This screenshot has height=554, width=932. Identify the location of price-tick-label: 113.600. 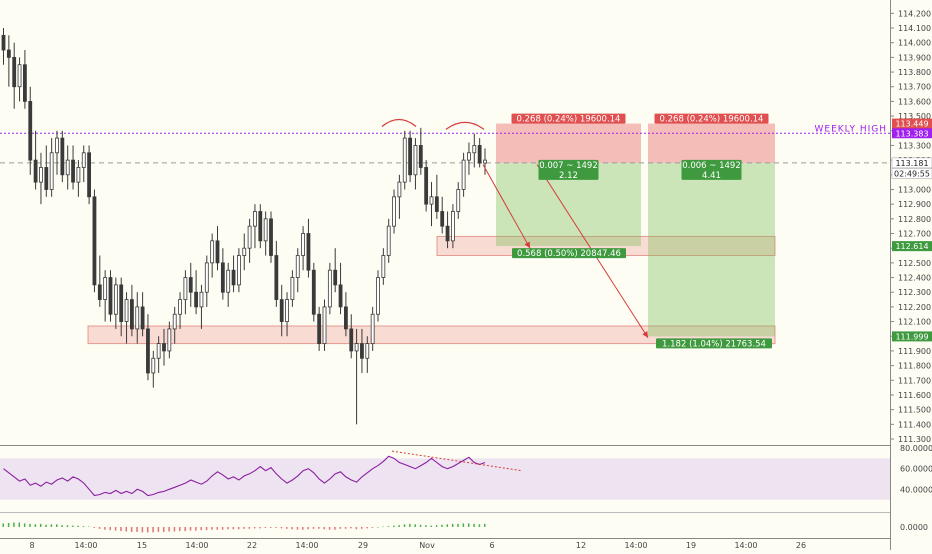
(914, 101).